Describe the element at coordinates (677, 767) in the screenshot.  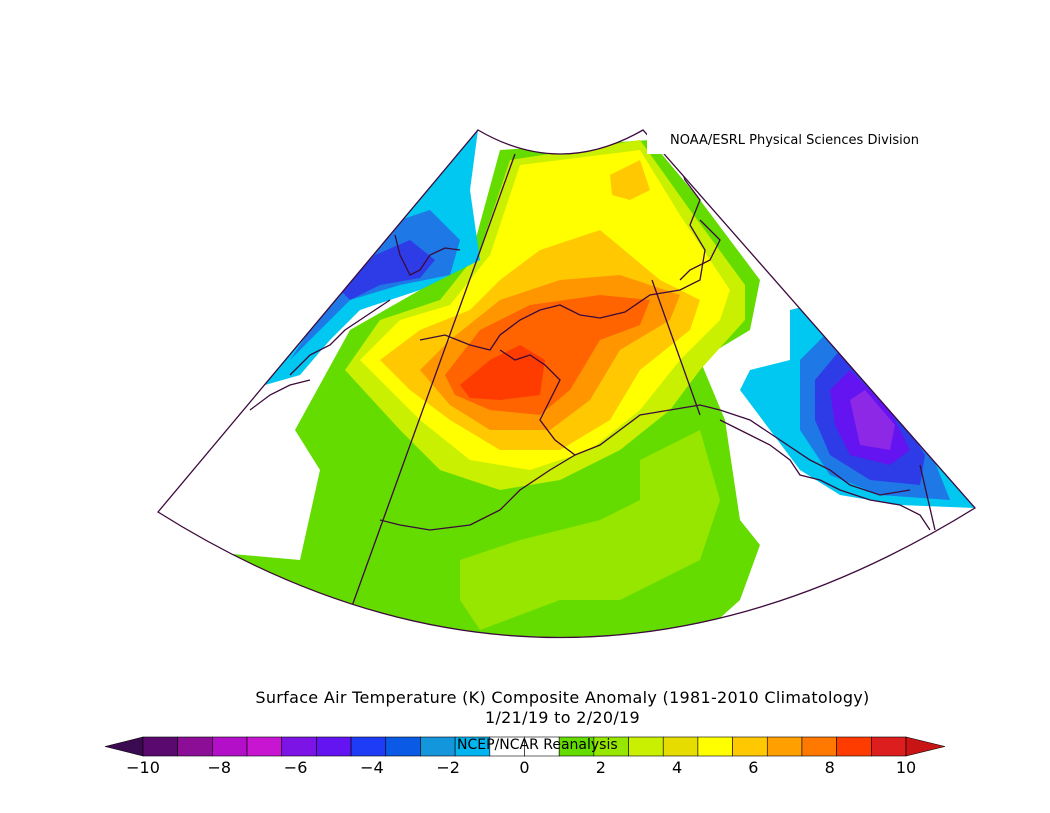
I see `legend-tick-label: 4` at that location.